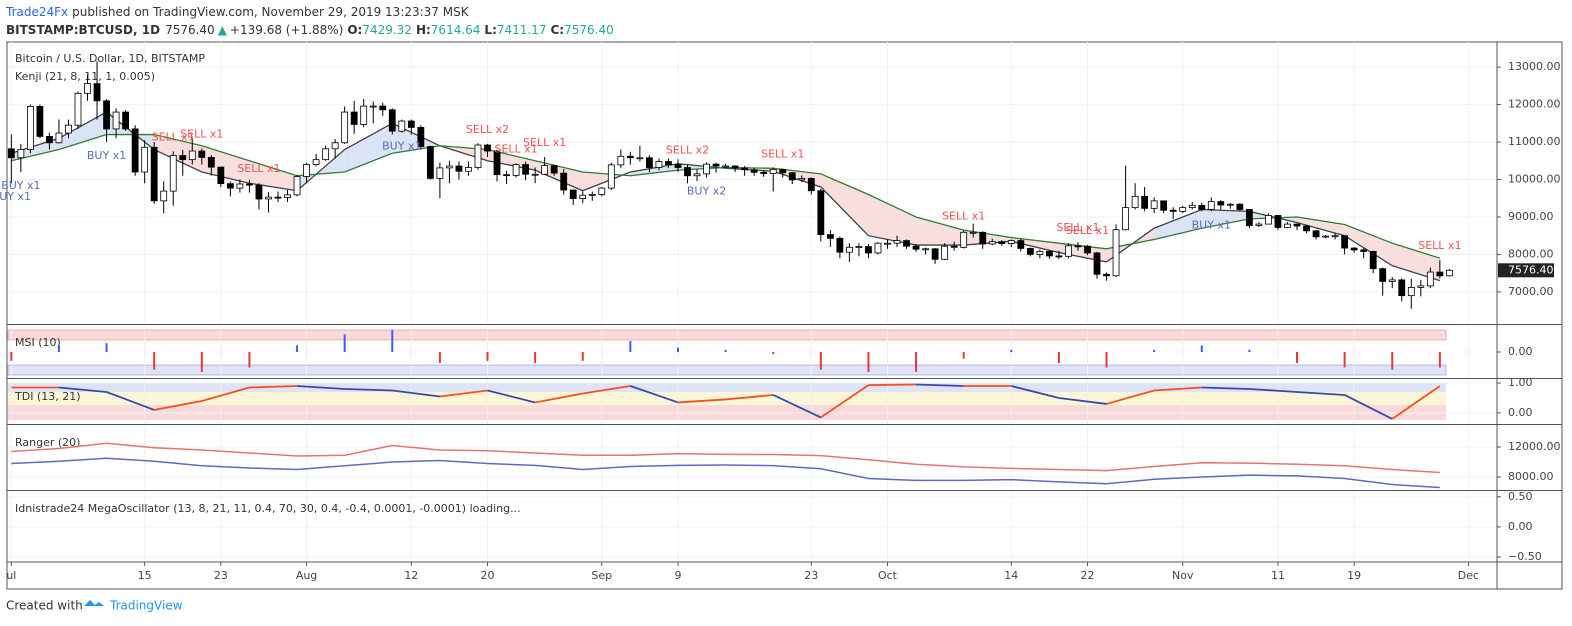 This screenshot has height=626, width=1572. I want to click on pane-title: TDI (13, 21), so click(47, 396).